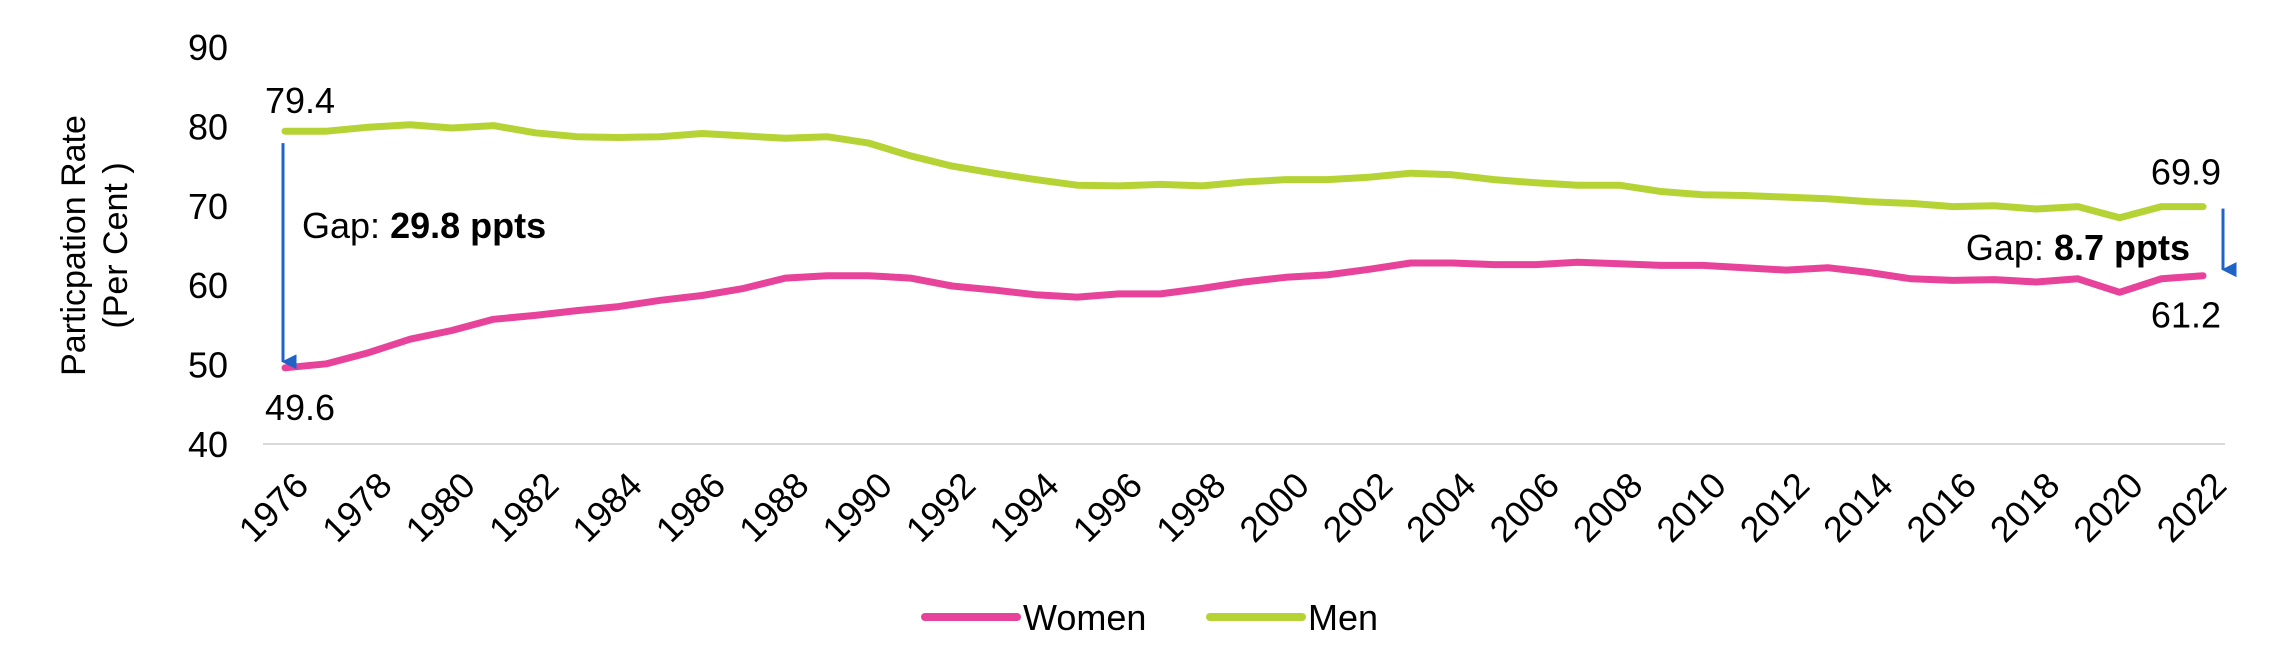 Image resolution: width=2271 pixels, height=652 pixels. What do you see at coordinates (208, 246) in the screenshot?
I see `y-axis-ticks: 40 50 60 70 80 90` at bounding box center [208, 246].